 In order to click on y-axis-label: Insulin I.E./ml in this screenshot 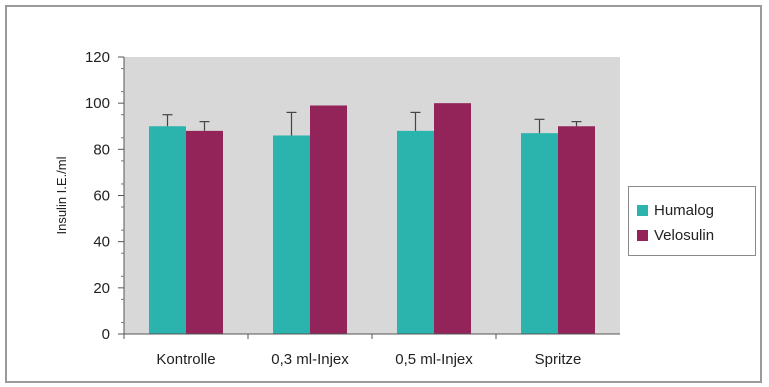, I will do `click(61, 195)`.